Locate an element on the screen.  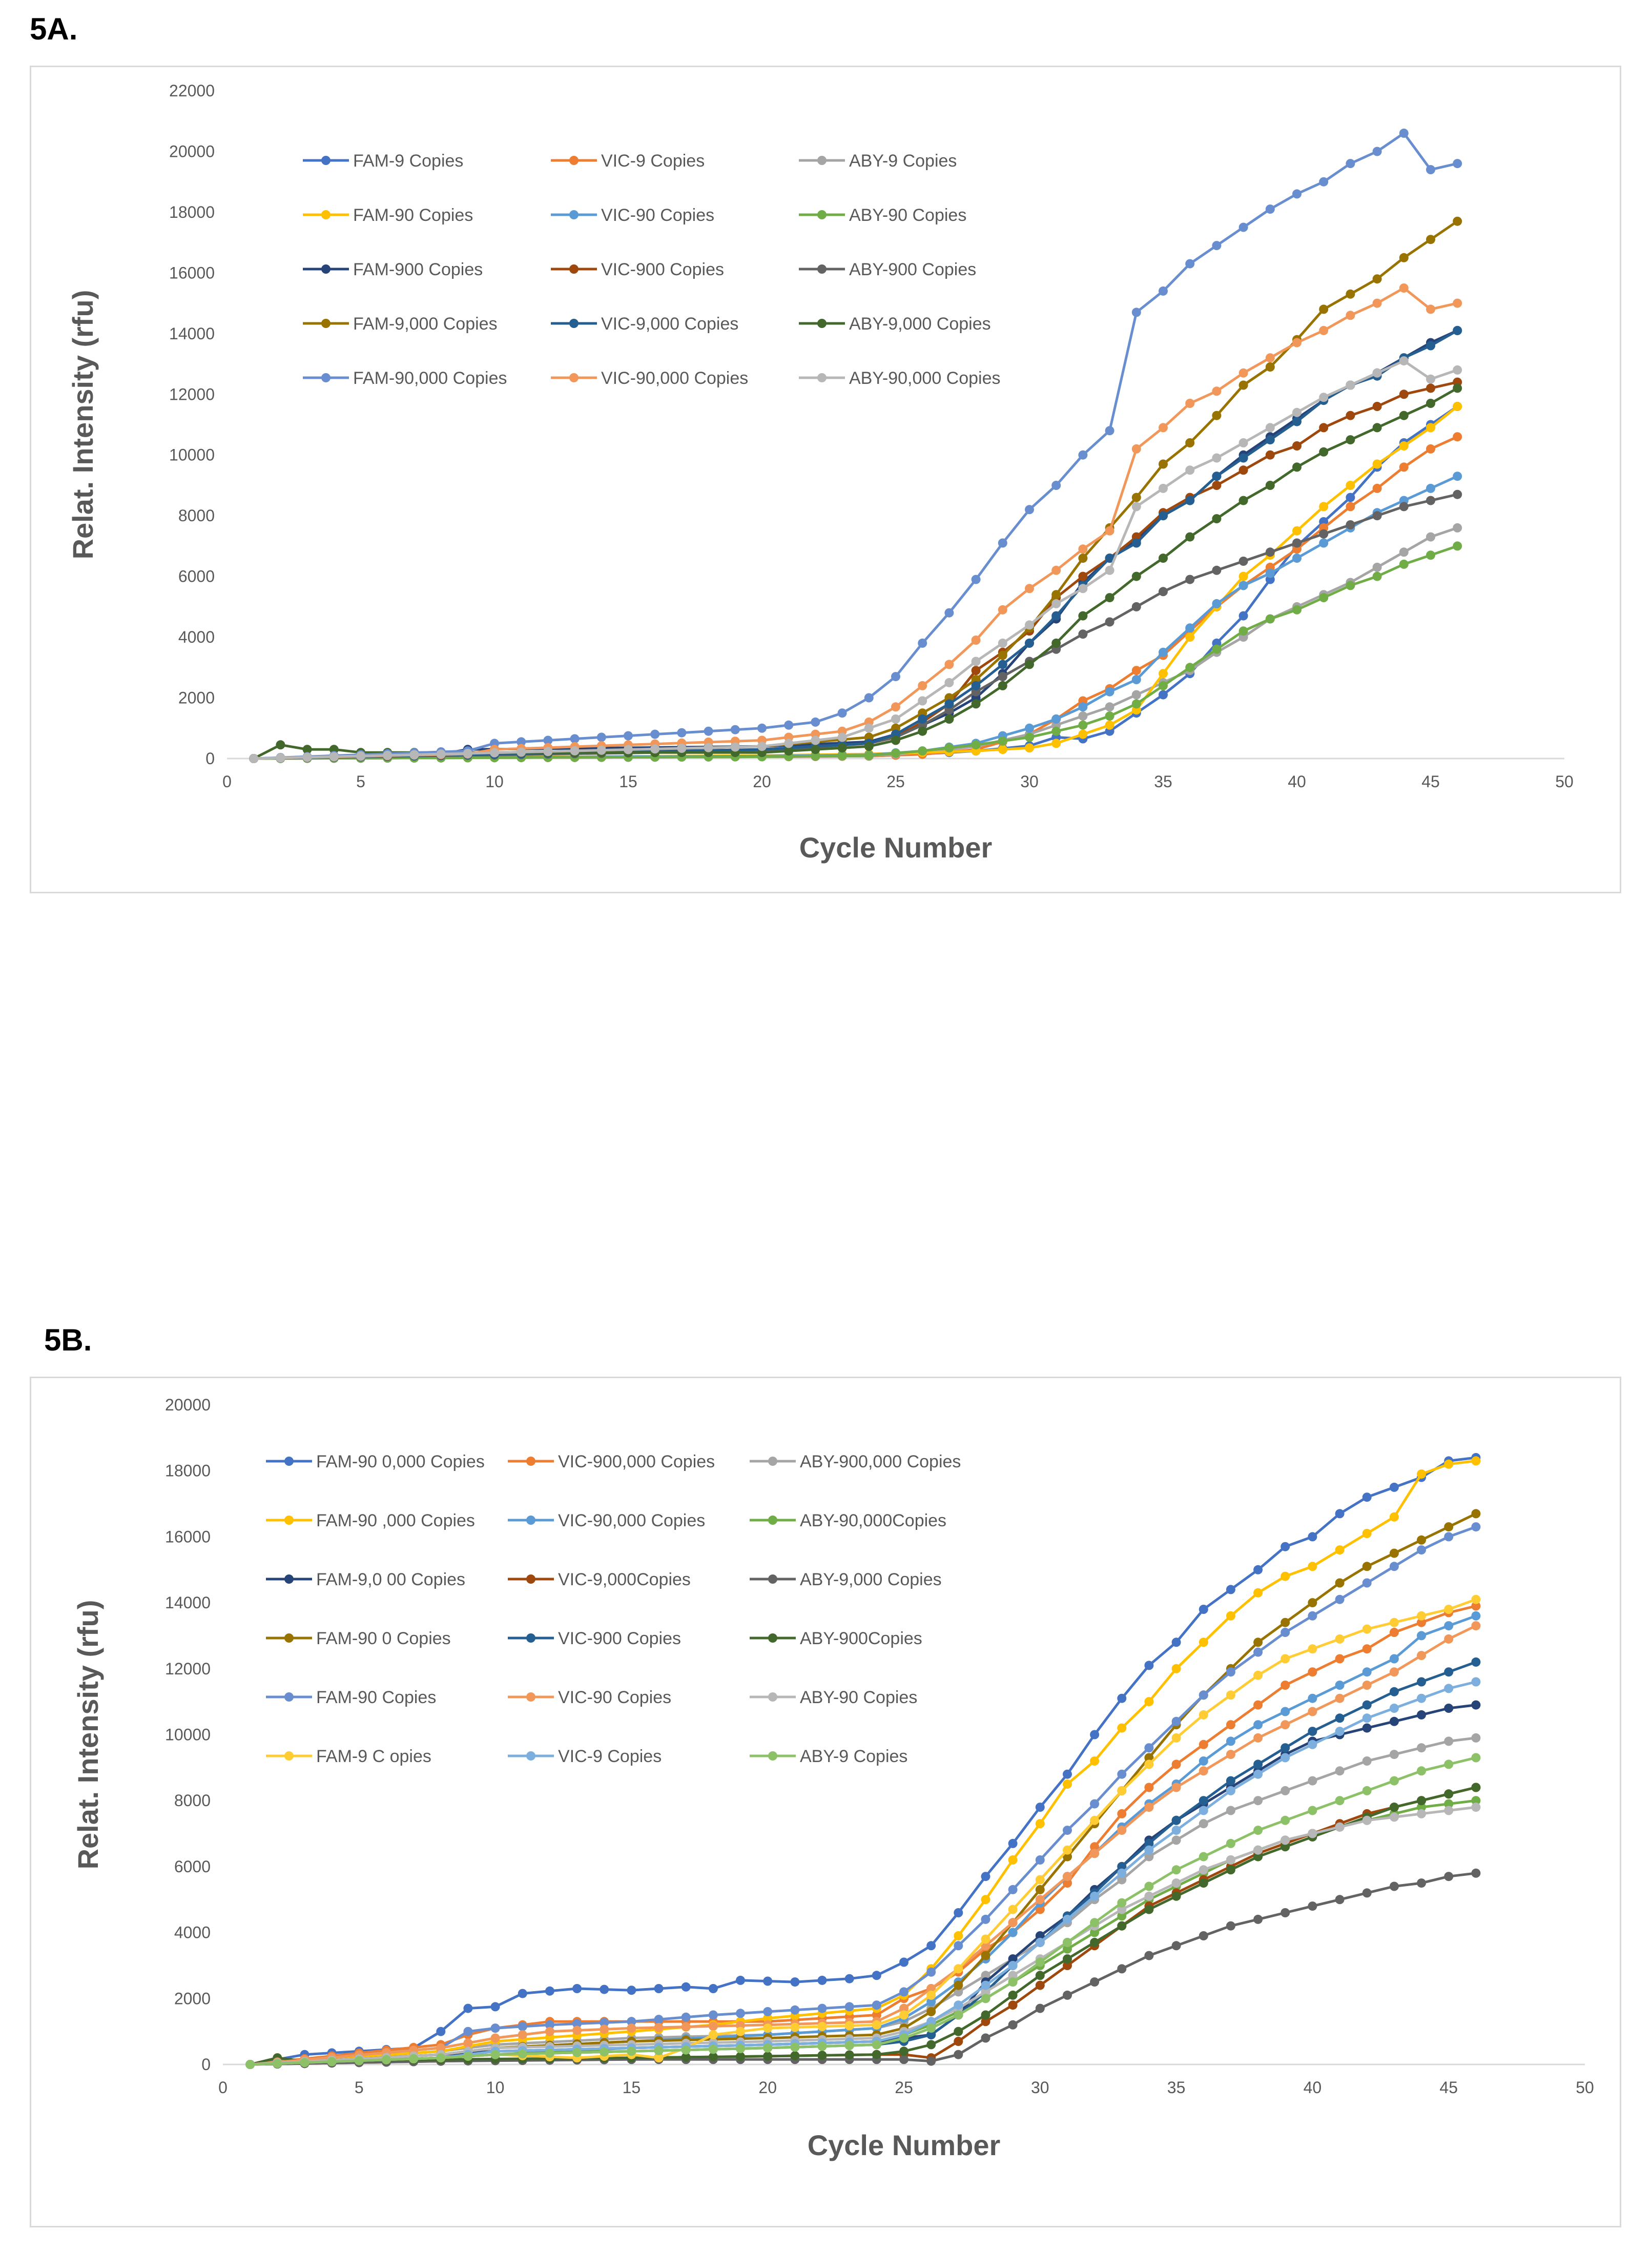
chart-5b-y-tick-label: 14000 is located at coordinates (188, 1603).